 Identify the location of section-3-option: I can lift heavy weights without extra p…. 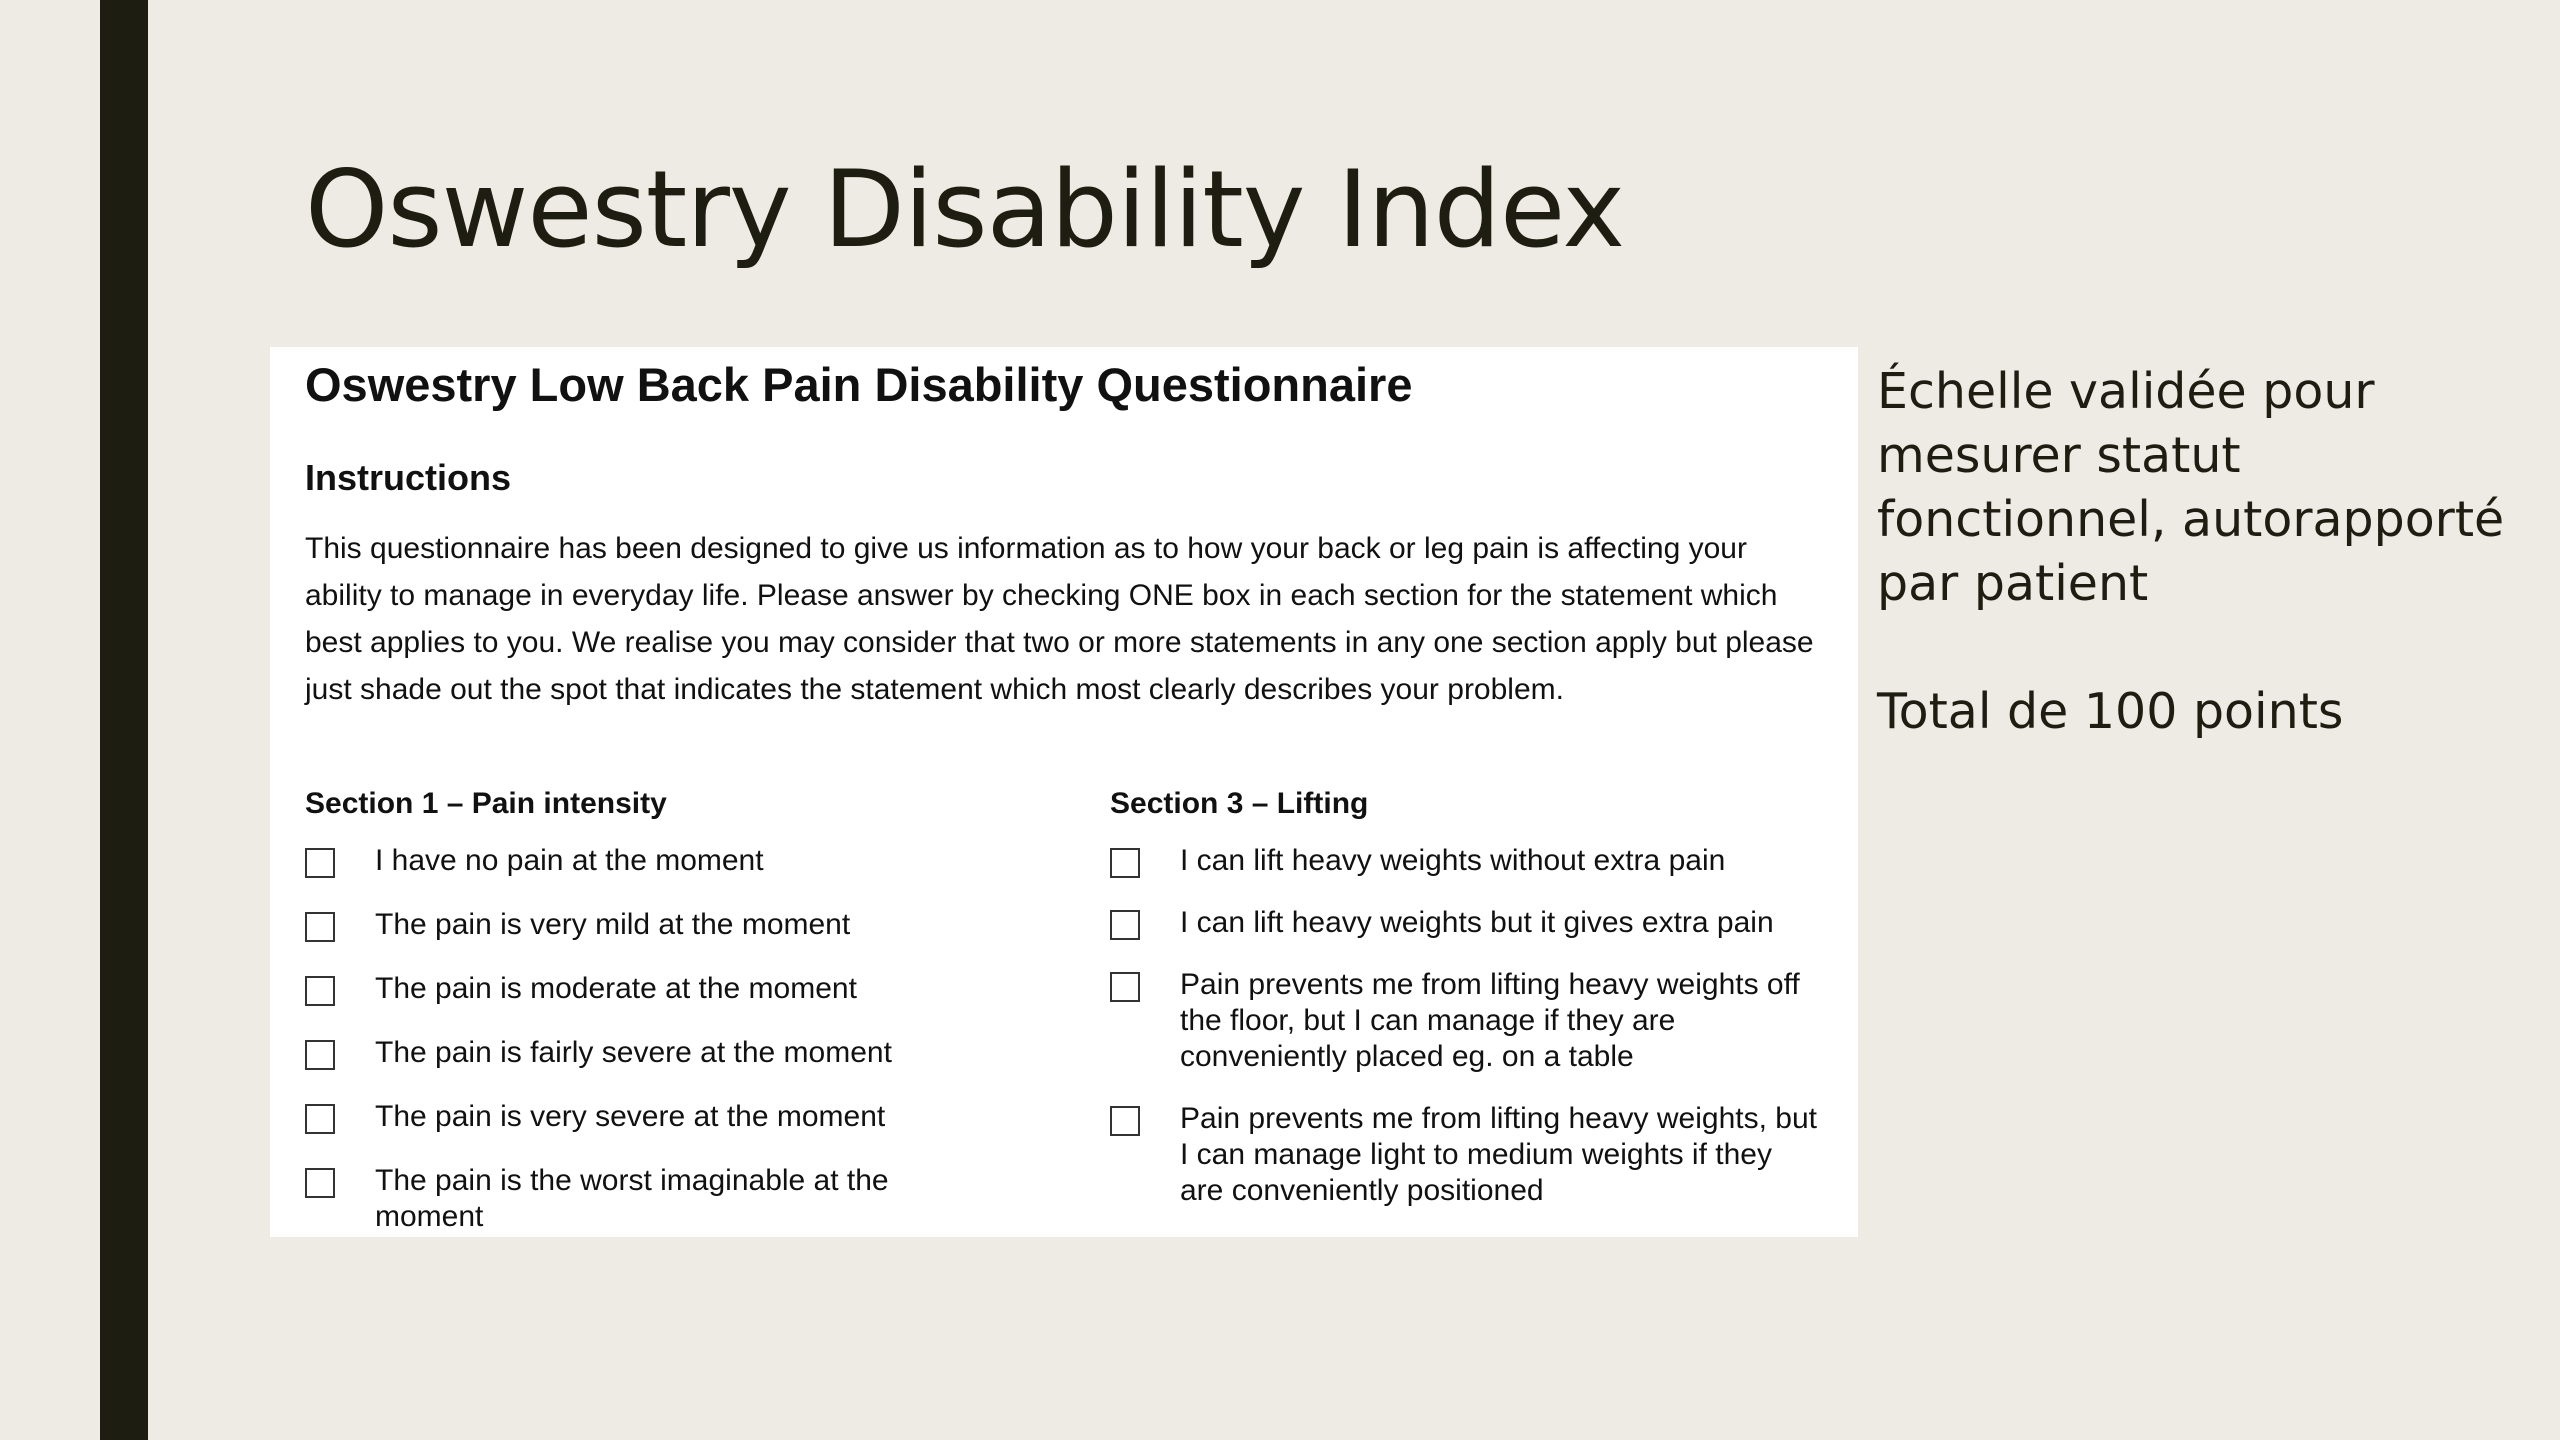
(1480, 861).